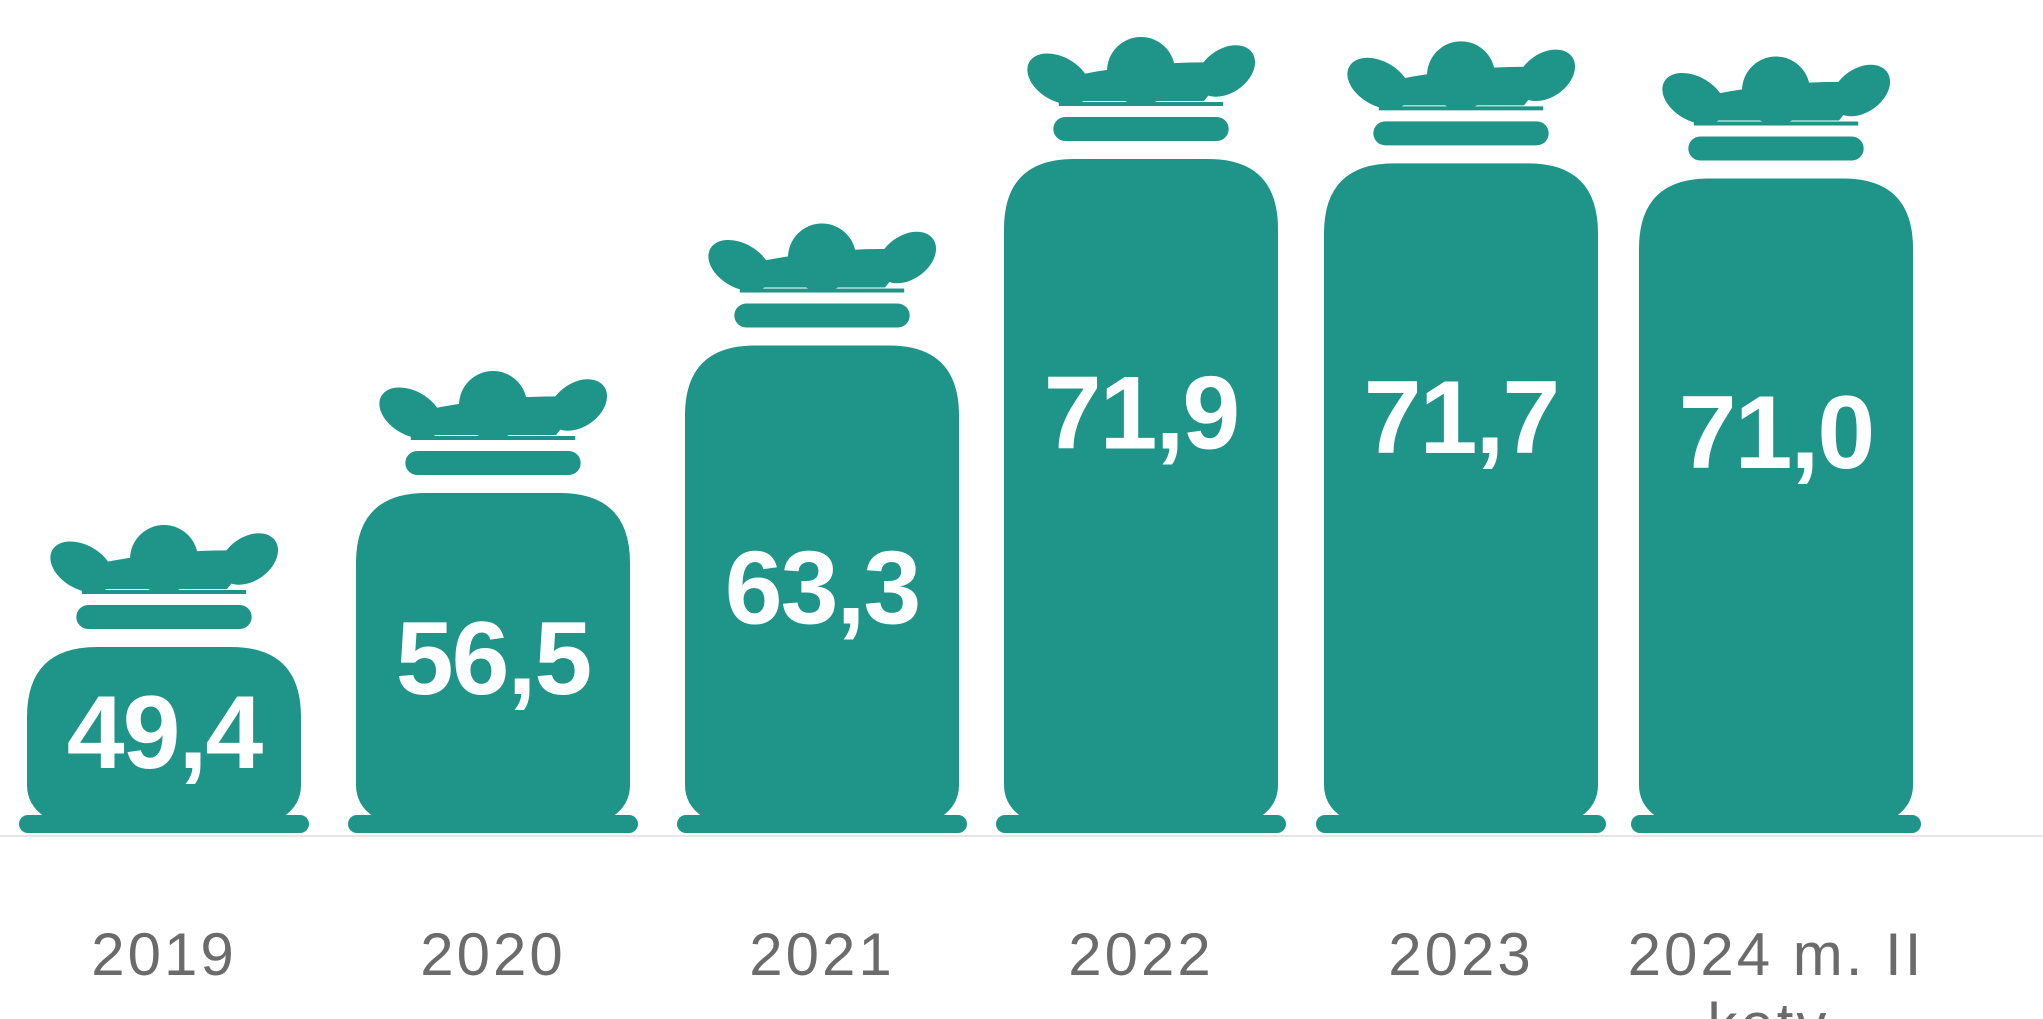 The image size is (2043, 1019). I want to click on x-tick-label: 2023, so click(1461, 954).